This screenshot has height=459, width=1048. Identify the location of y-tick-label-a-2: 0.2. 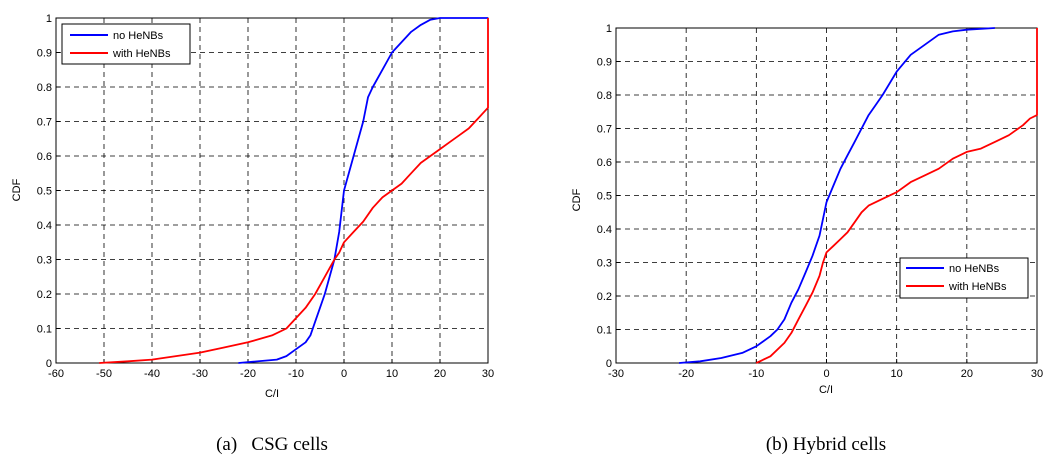
(44, 295).